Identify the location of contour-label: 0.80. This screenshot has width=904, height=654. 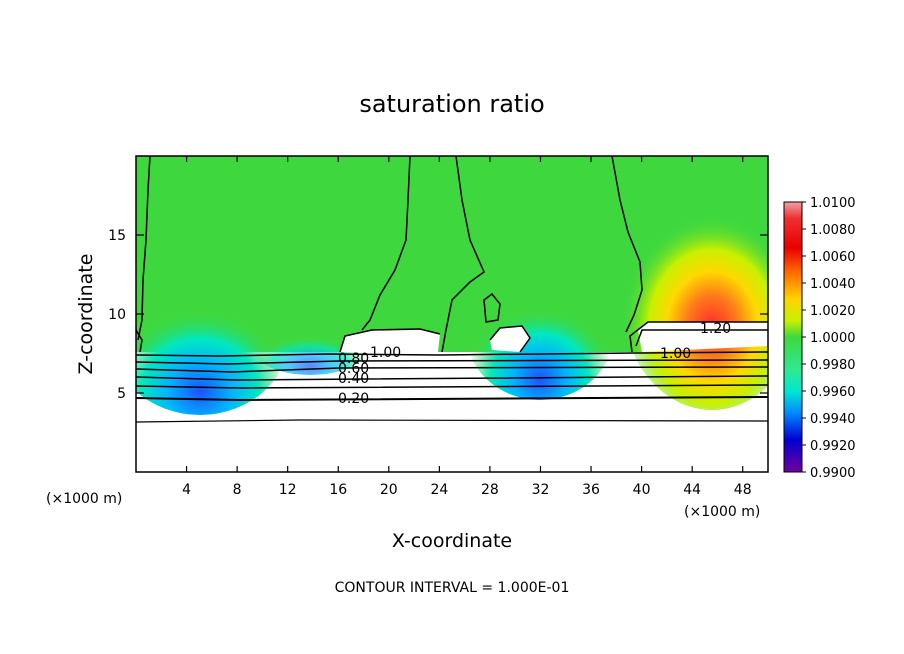
(353, 359).